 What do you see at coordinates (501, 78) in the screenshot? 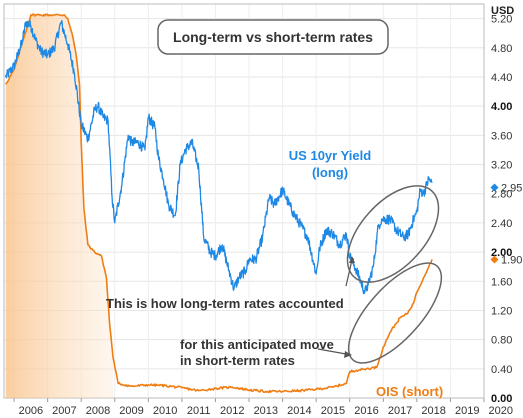
I see `y-tick-label: 4.40` at bounding box center [501, 78].